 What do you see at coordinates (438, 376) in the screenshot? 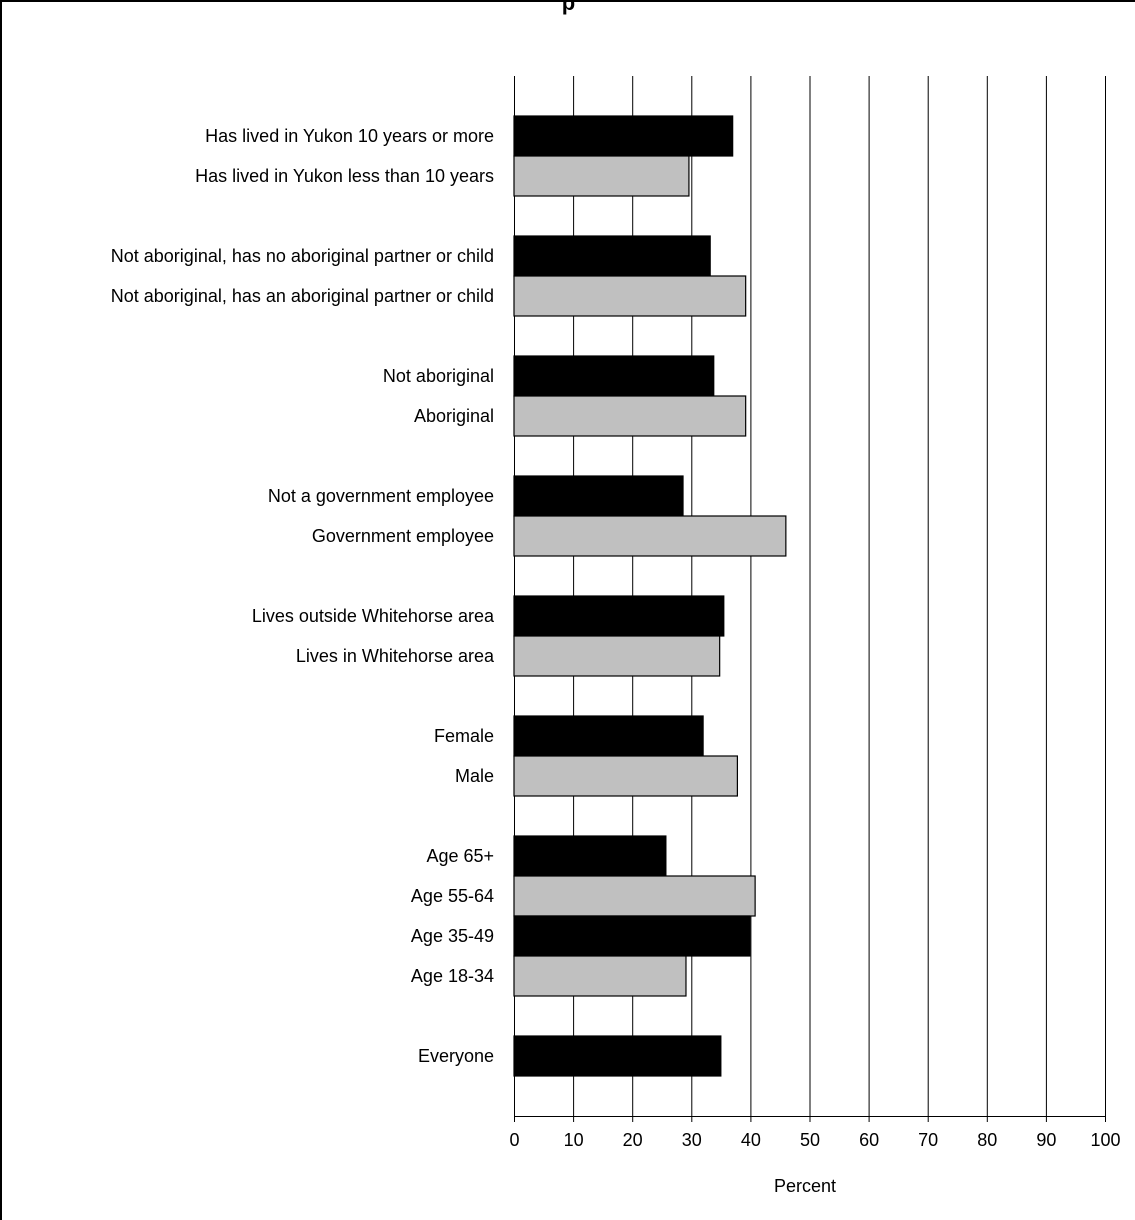
I see `category-label: Not aboriginal` at bounding box center [438, 376].